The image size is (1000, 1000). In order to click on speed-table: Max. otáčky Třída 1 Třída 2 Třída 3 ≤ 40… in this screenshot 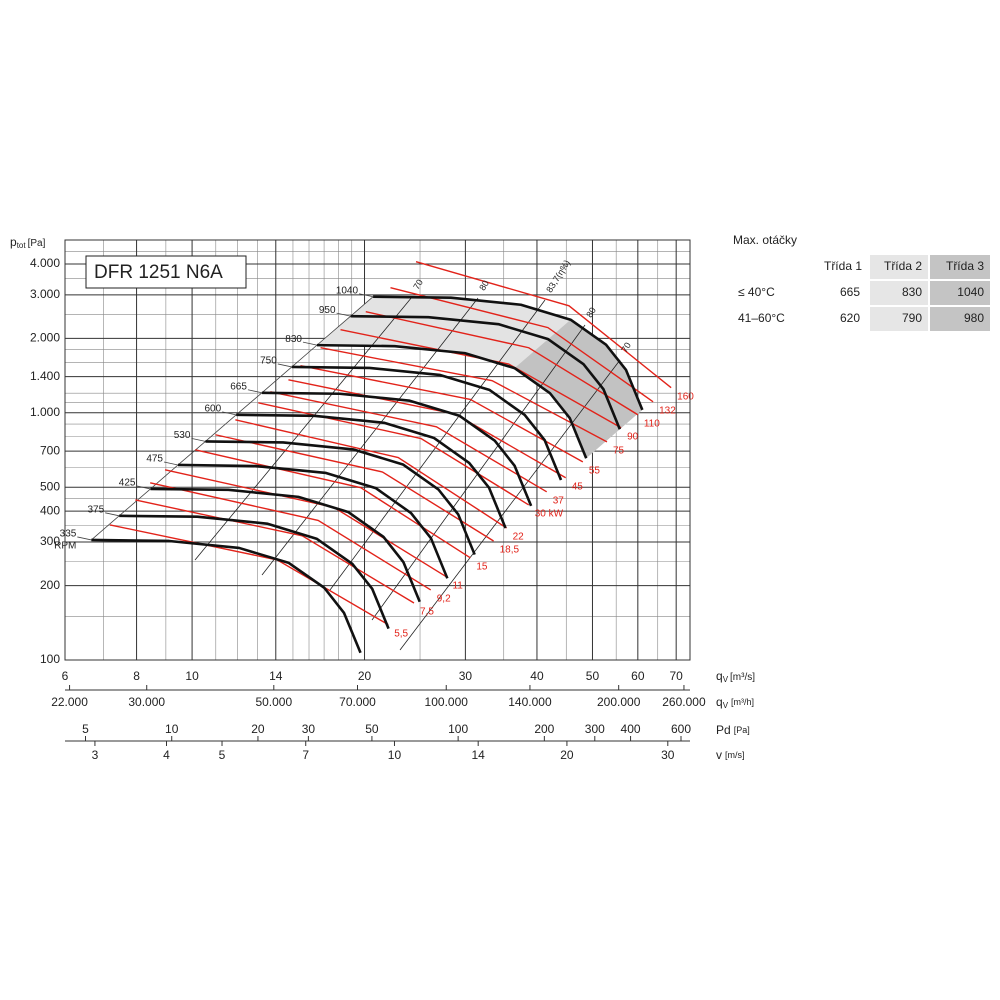, I will do `click(861, 282)`.